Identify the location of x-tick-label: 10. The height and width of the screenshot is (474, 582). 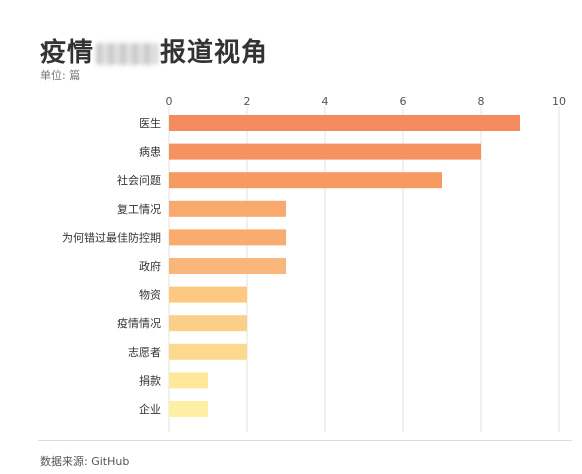
(559, 101).